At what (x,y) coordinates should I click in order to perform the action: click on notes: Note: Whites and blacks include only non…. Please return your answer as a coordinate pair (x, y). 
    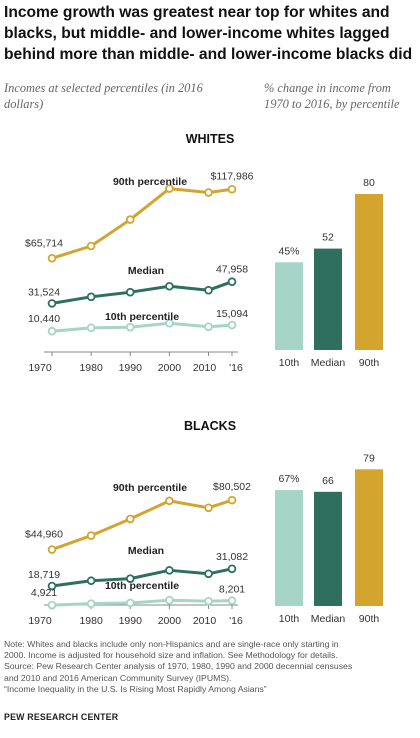
    Looking at the image, I should click on (211, 667).